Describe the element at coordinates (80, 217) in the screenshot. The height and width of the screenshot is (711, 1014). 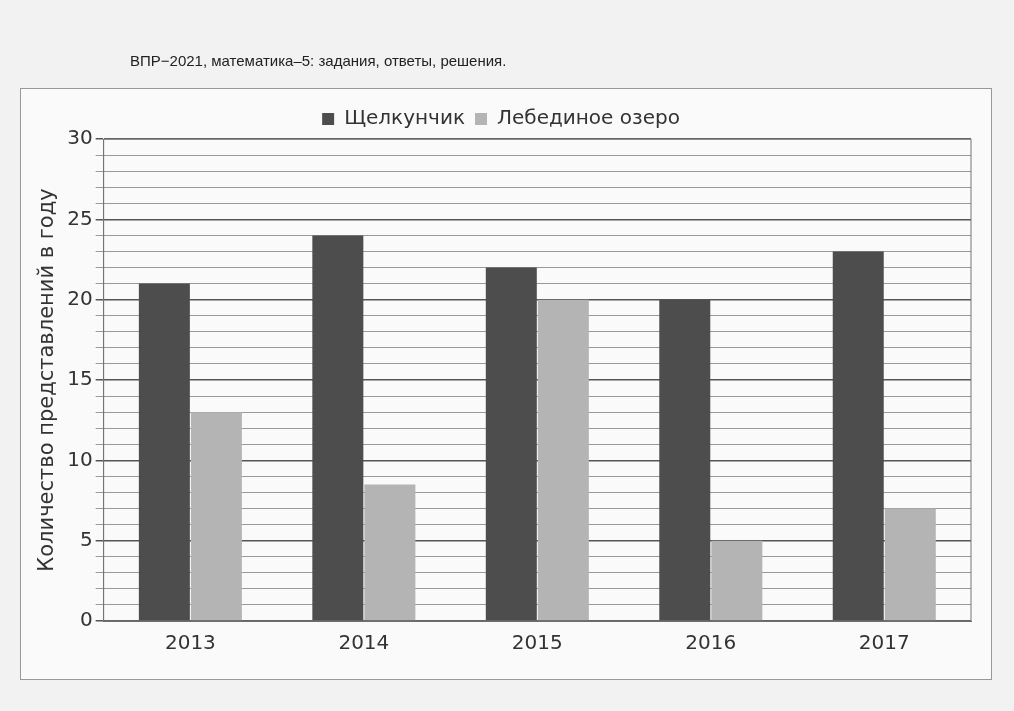
I see `y-tick-label: 25` at that location.